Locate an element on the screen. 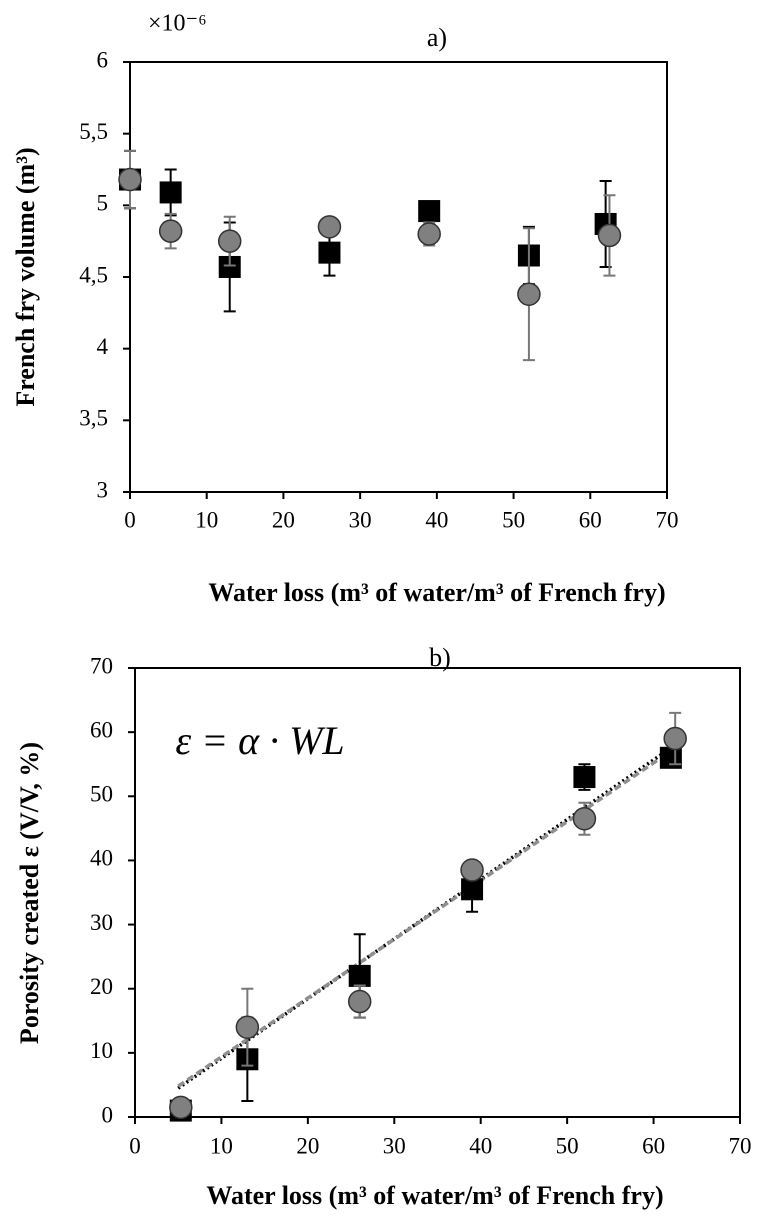 This screenshot has height=1222, width=766. equation: ε = α · WL is located at coordinates (259, 740).